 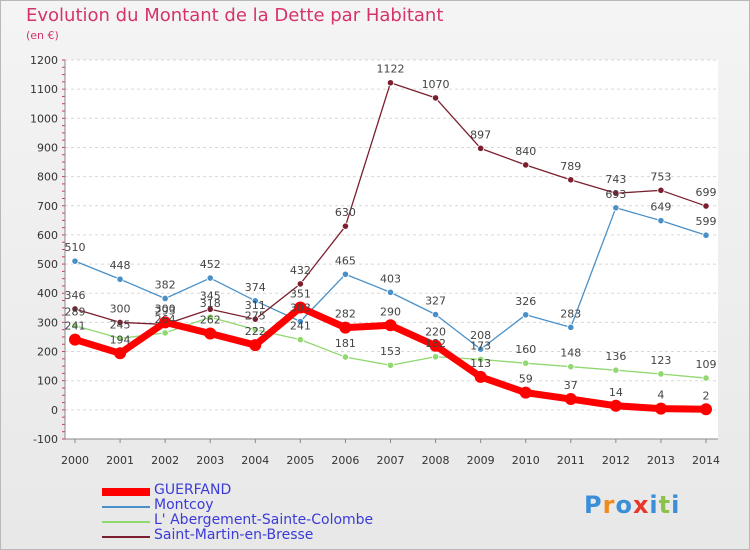 What do you see at coordinates (345, 212) in the screenshot?
I see `data-label: 630` at bounding box center [345, 212].